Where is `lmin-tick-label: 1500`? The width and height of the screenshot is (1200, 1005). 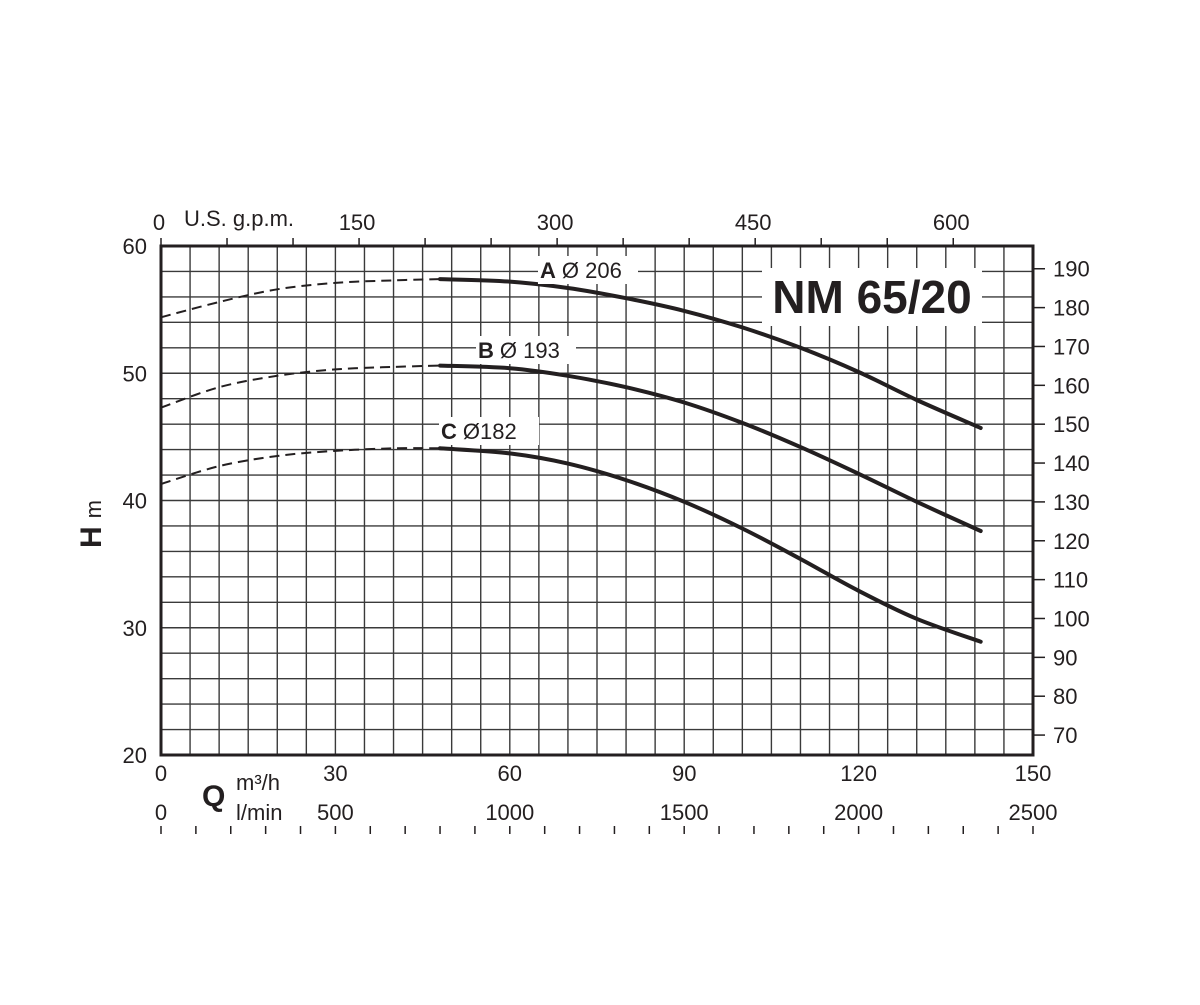 lmin-tick-label: 1500 is located at coordinates (684, 812).